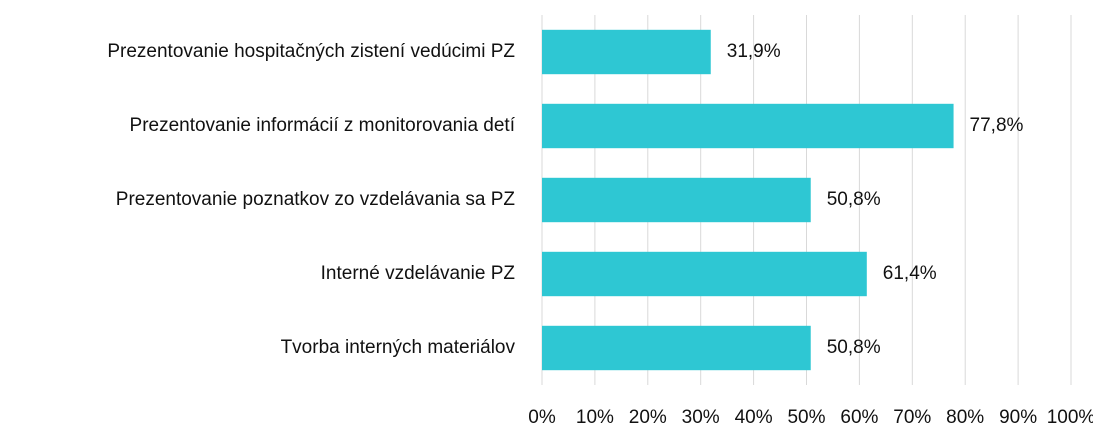  I want to click on x-tick-label: 90%, so click(1018, 417).